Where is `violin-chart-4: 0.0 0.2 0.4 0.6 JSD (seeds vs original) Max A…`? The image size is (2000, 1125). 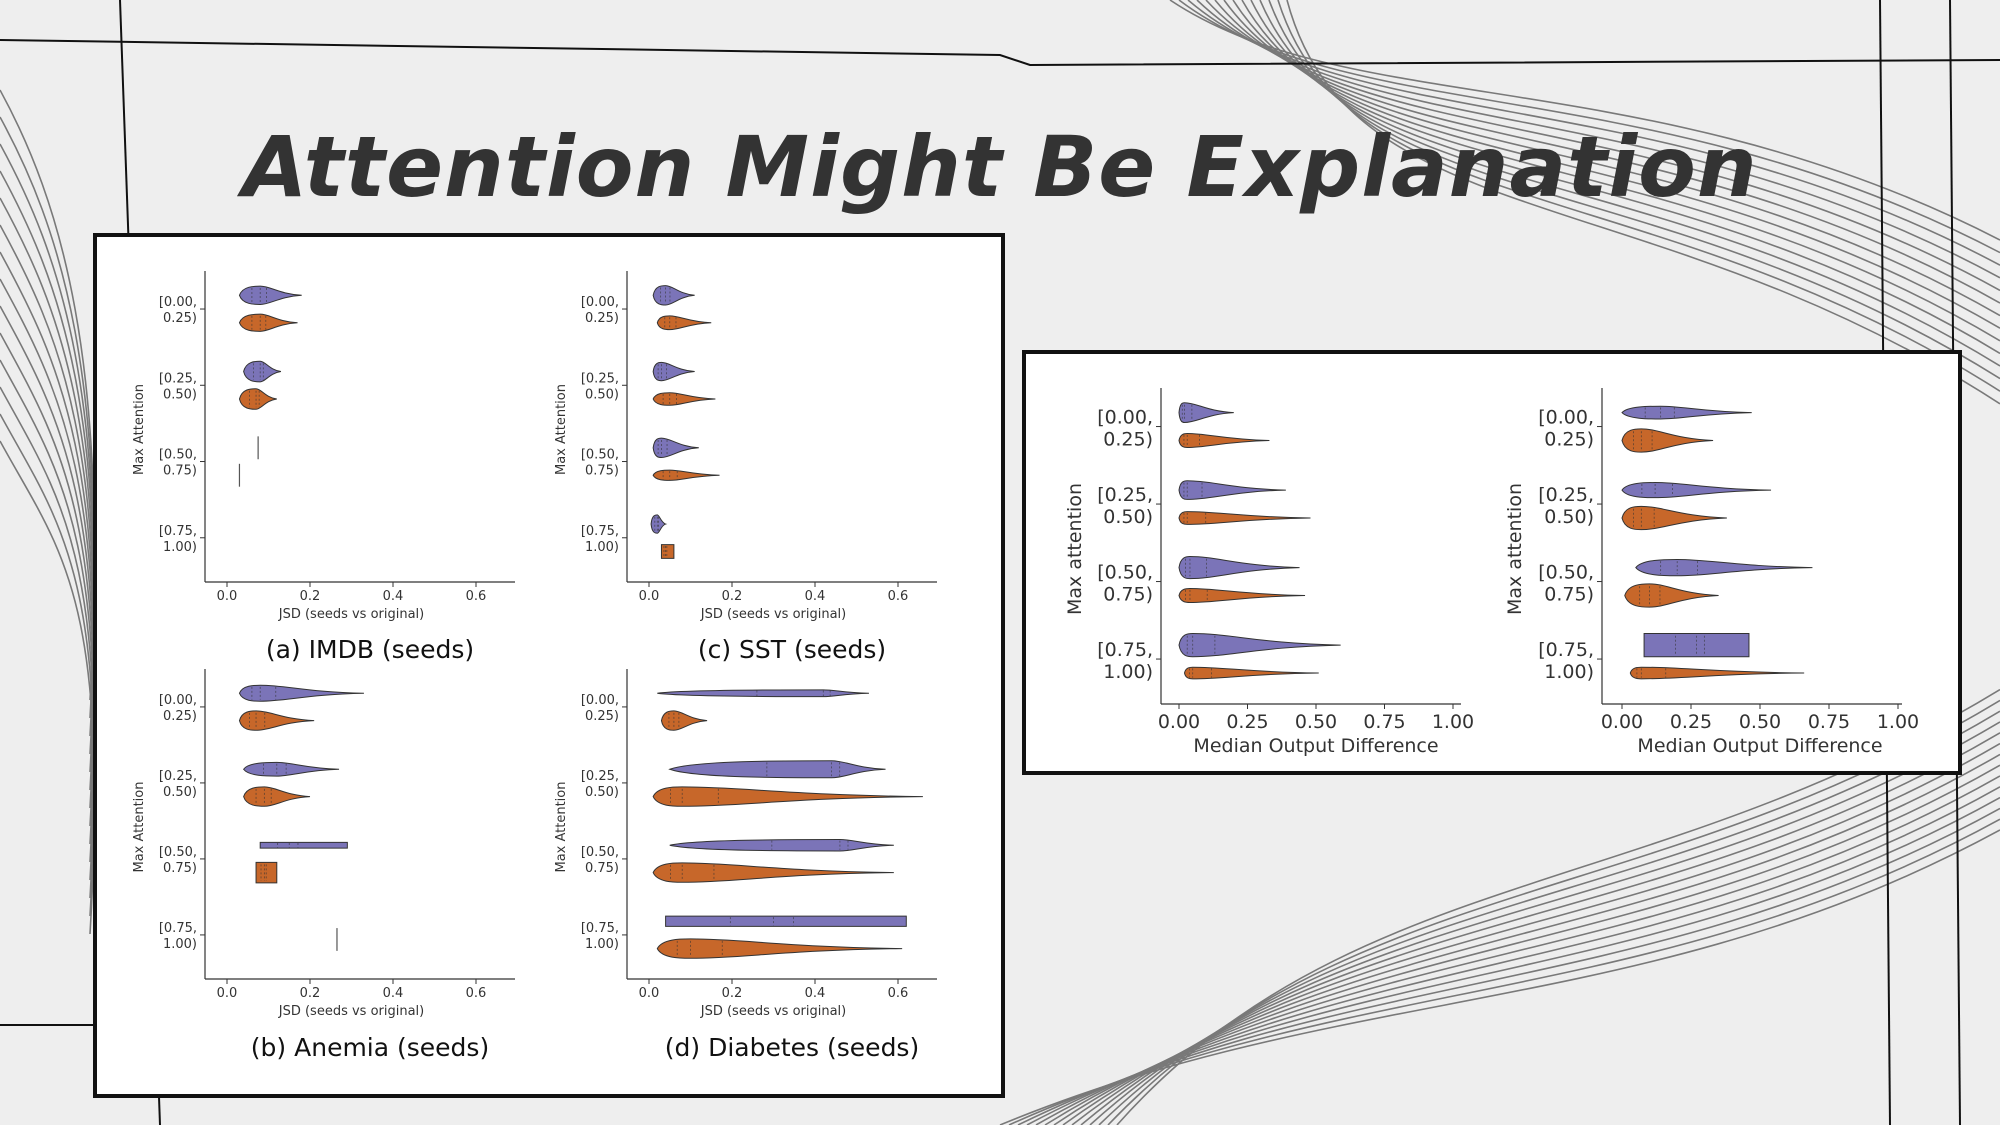 violin-chart-4: 0.0 0.2 0.4 0.6 JSD (seeds vs original) Max A… is located at coordinates (745, 865).